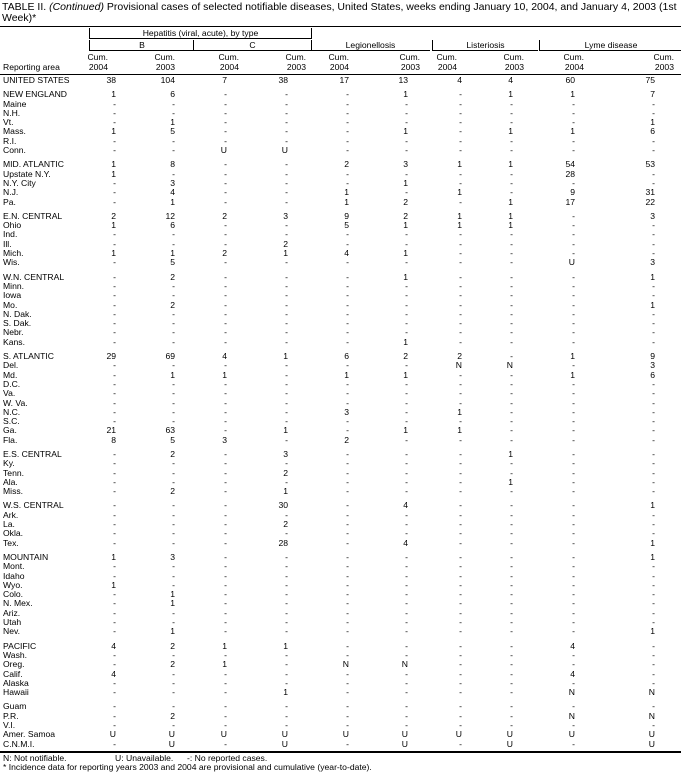  What do you see at coordinates (340, 295) in the screenshot?
I see `table-row: Iowa - - - - - - - - - -` at bounding box center [340, 295].